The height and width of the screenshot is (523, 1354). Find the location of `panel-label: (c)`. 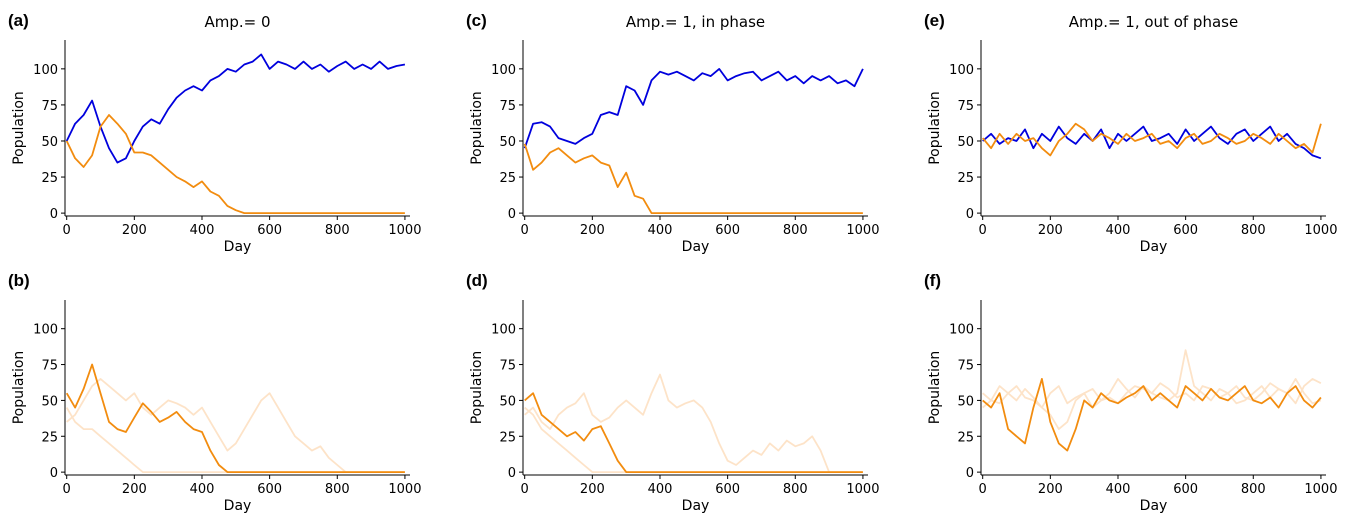

panel-label: (c) is located at coordinates (476, 20).